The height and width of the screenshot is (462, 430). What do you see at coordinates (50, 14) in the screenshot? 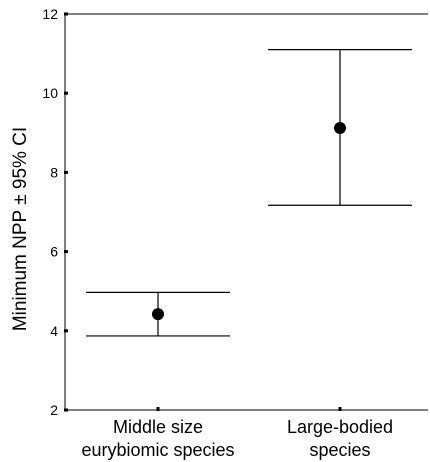
I see `y-tick-label: 12` at bounding box center [50, 14].